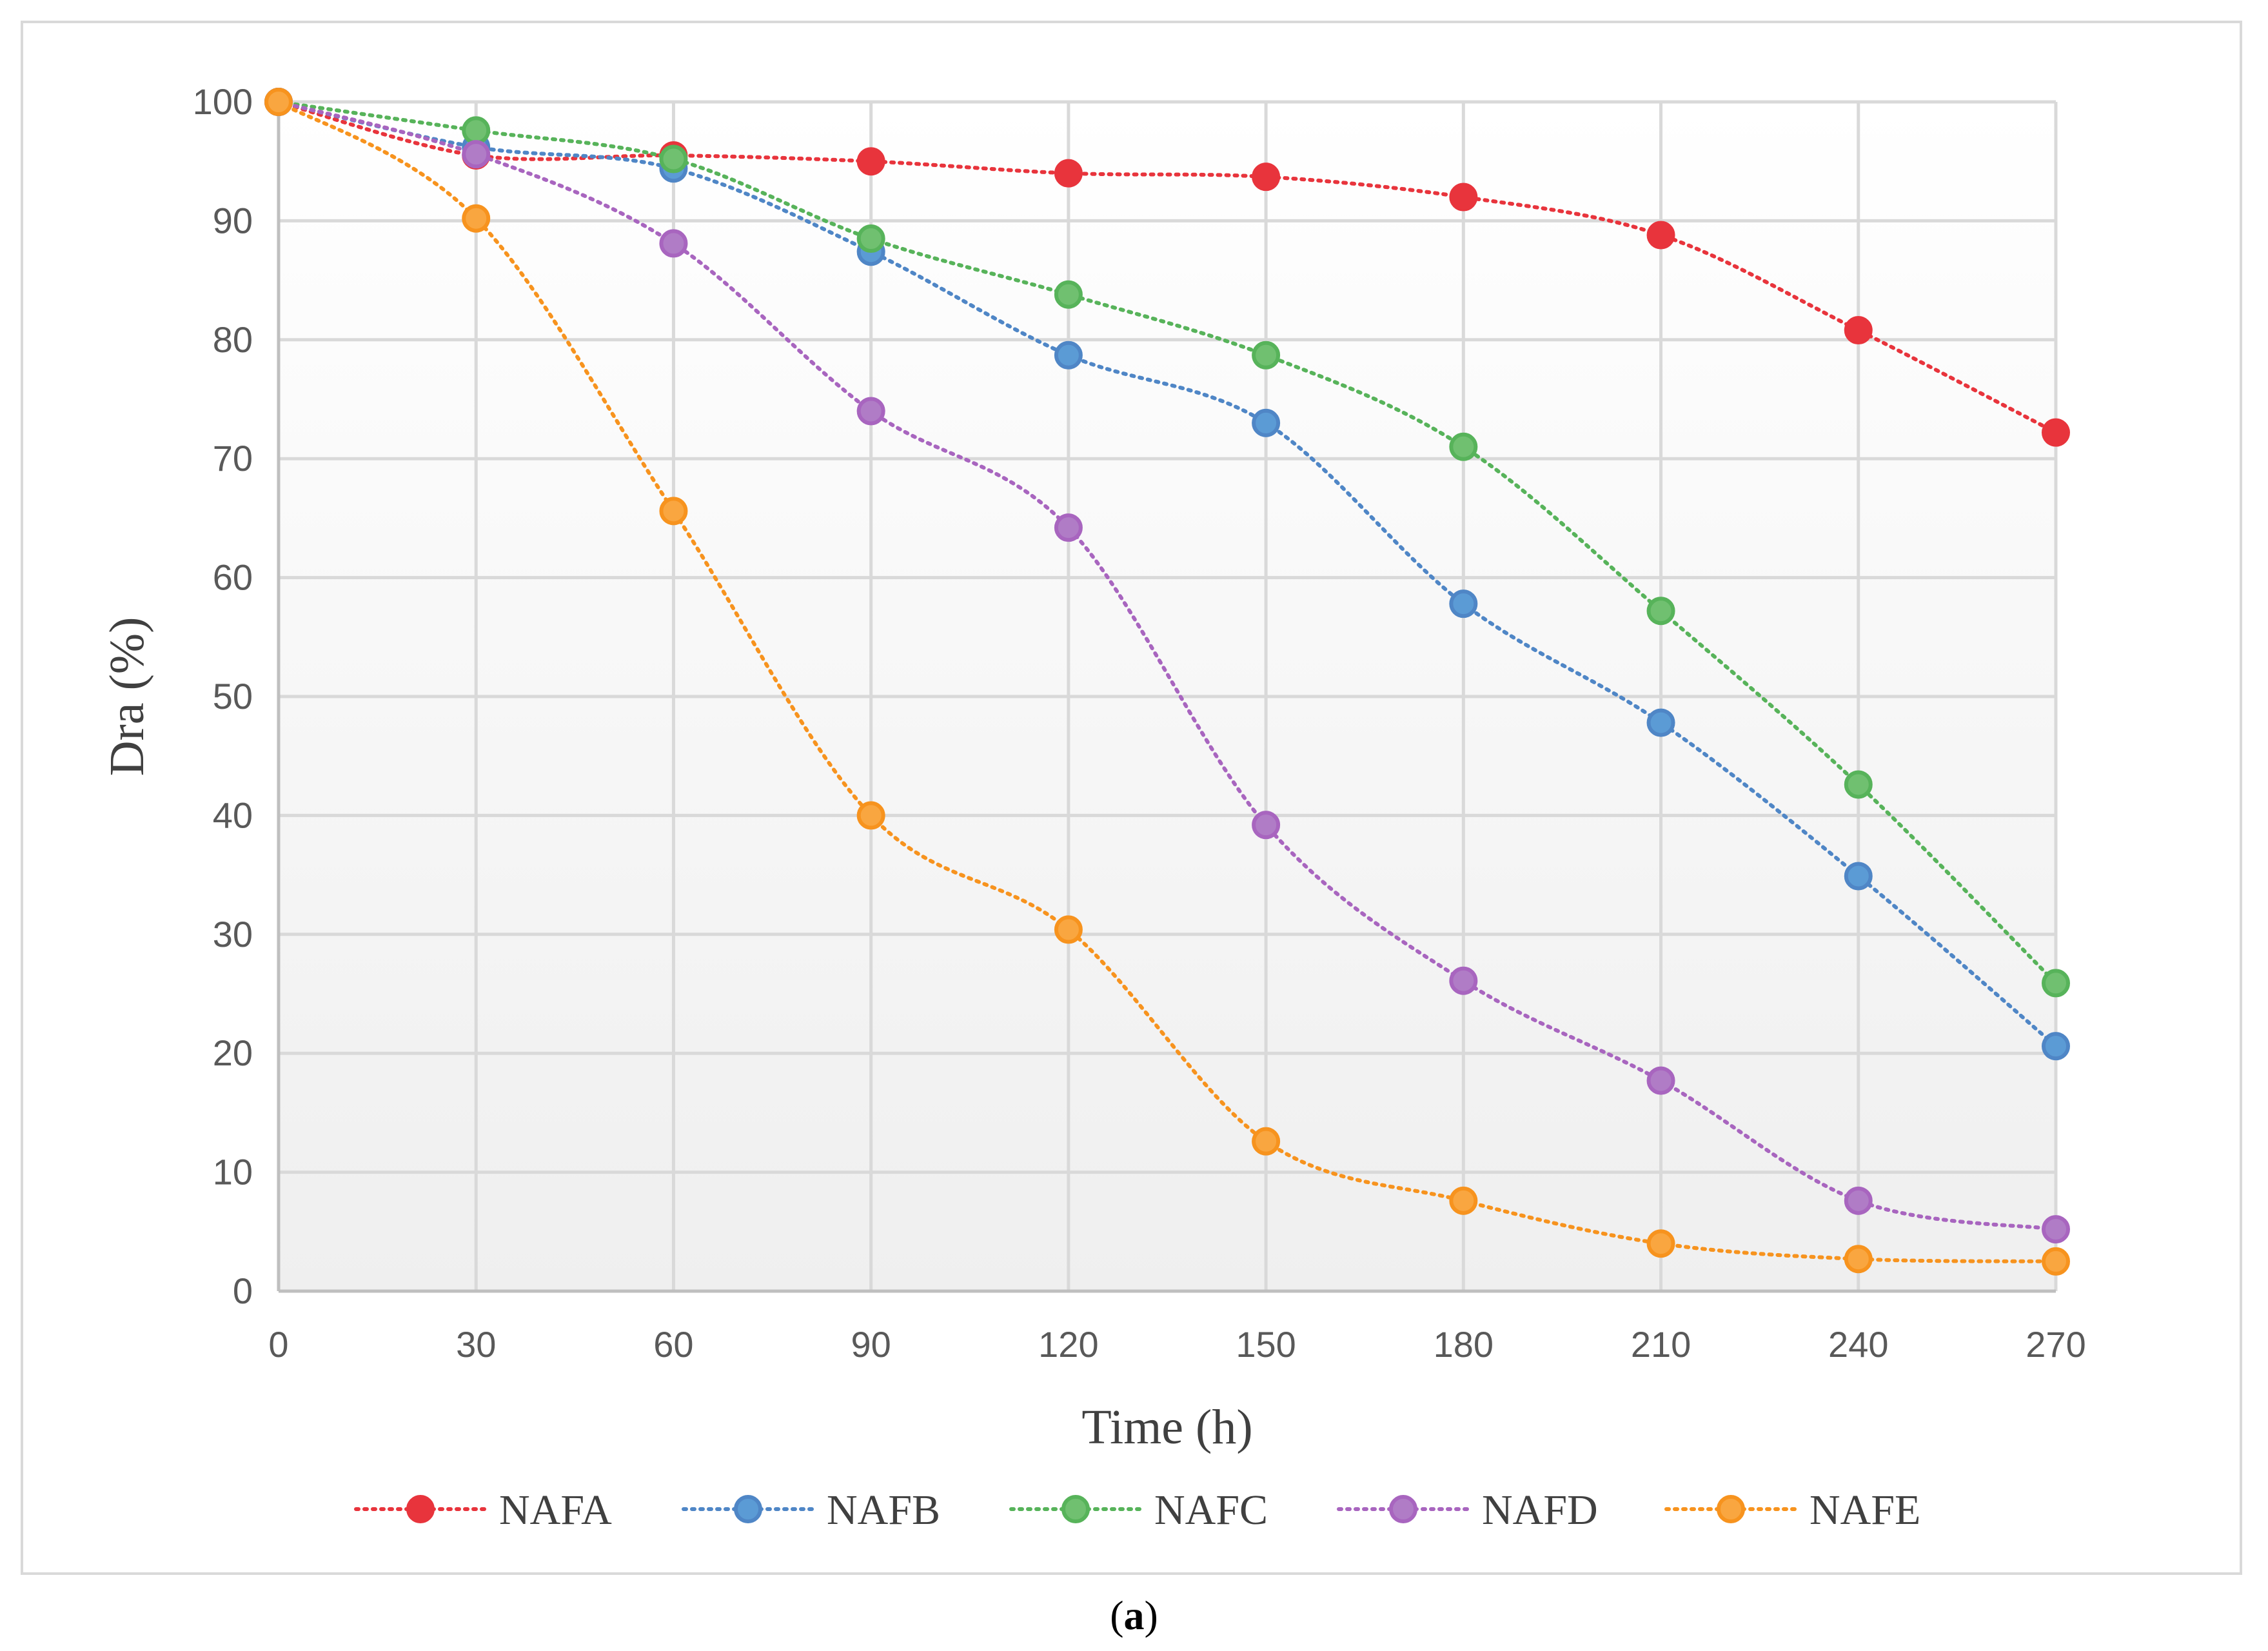  I want to click on y-tick-label: 0, so click(243, 1290).